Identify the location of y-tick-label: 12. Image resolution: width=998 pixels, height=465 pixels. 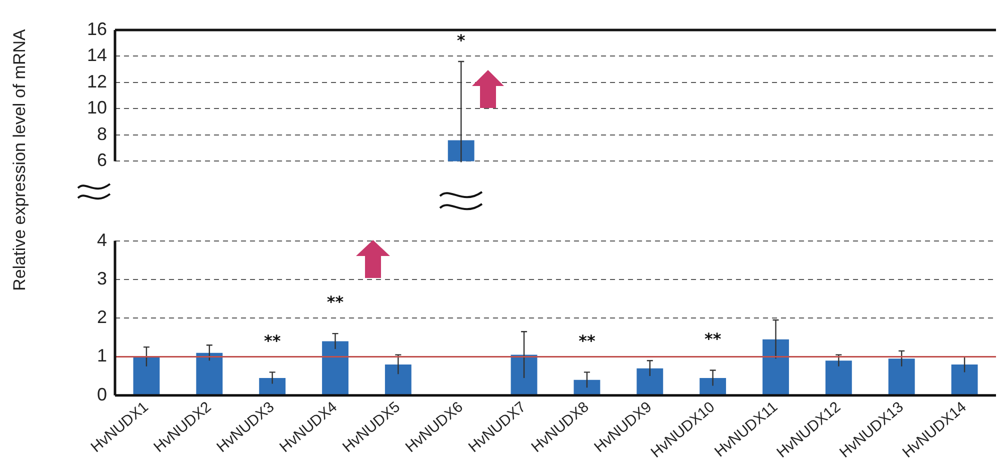
(96, 81).